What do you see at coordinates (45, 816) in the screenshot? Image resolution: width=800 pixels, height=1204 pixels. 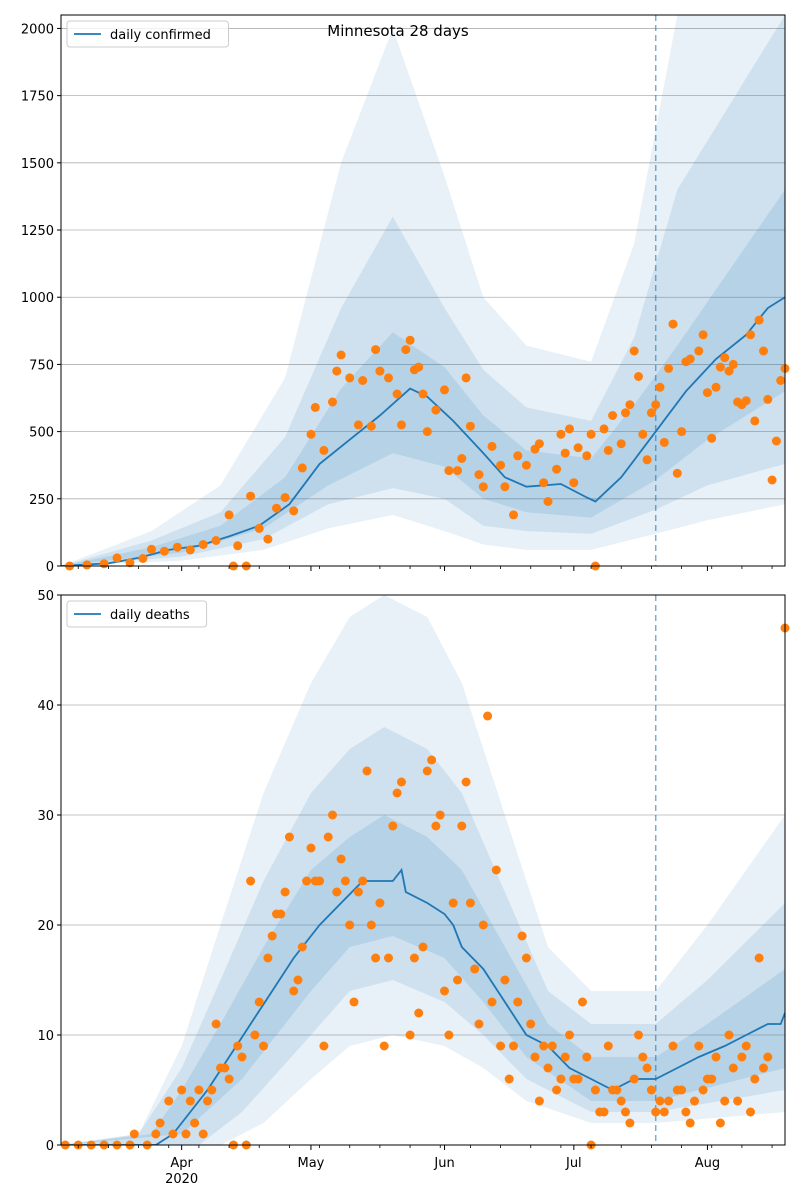 I see `y-tick-label: 30` at bounding box center [45, 816].